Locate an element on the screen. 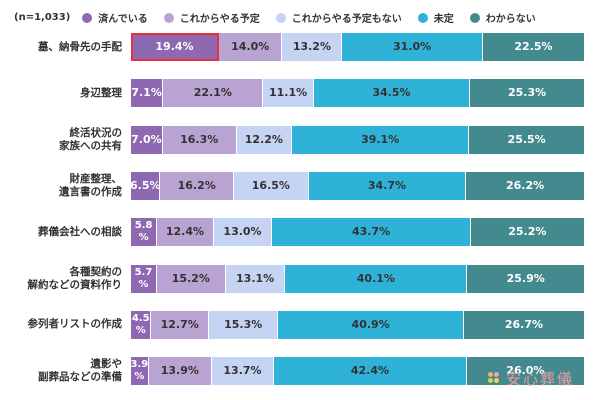 The height and width of the screenshot is (400, 600). bar-segment: 7.0% is located at coordinates (147, 139).